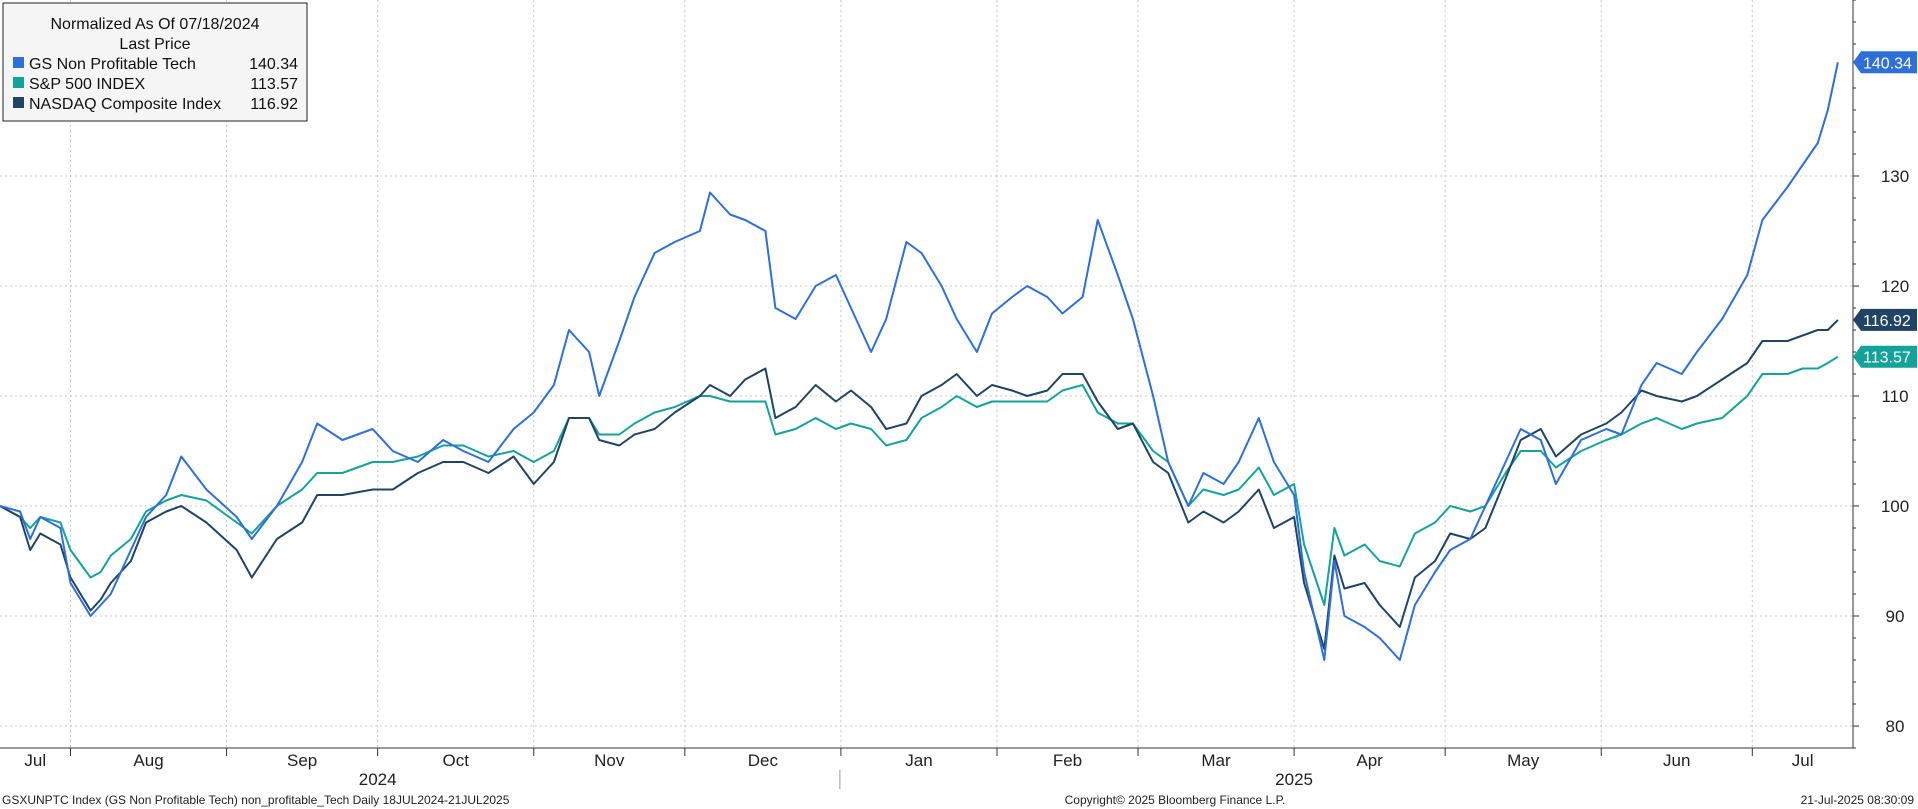  Describe the element at coordinates (87, 84) in the screenshot. I see `legend-label-spx: S&P 500 INDEX` at that location.